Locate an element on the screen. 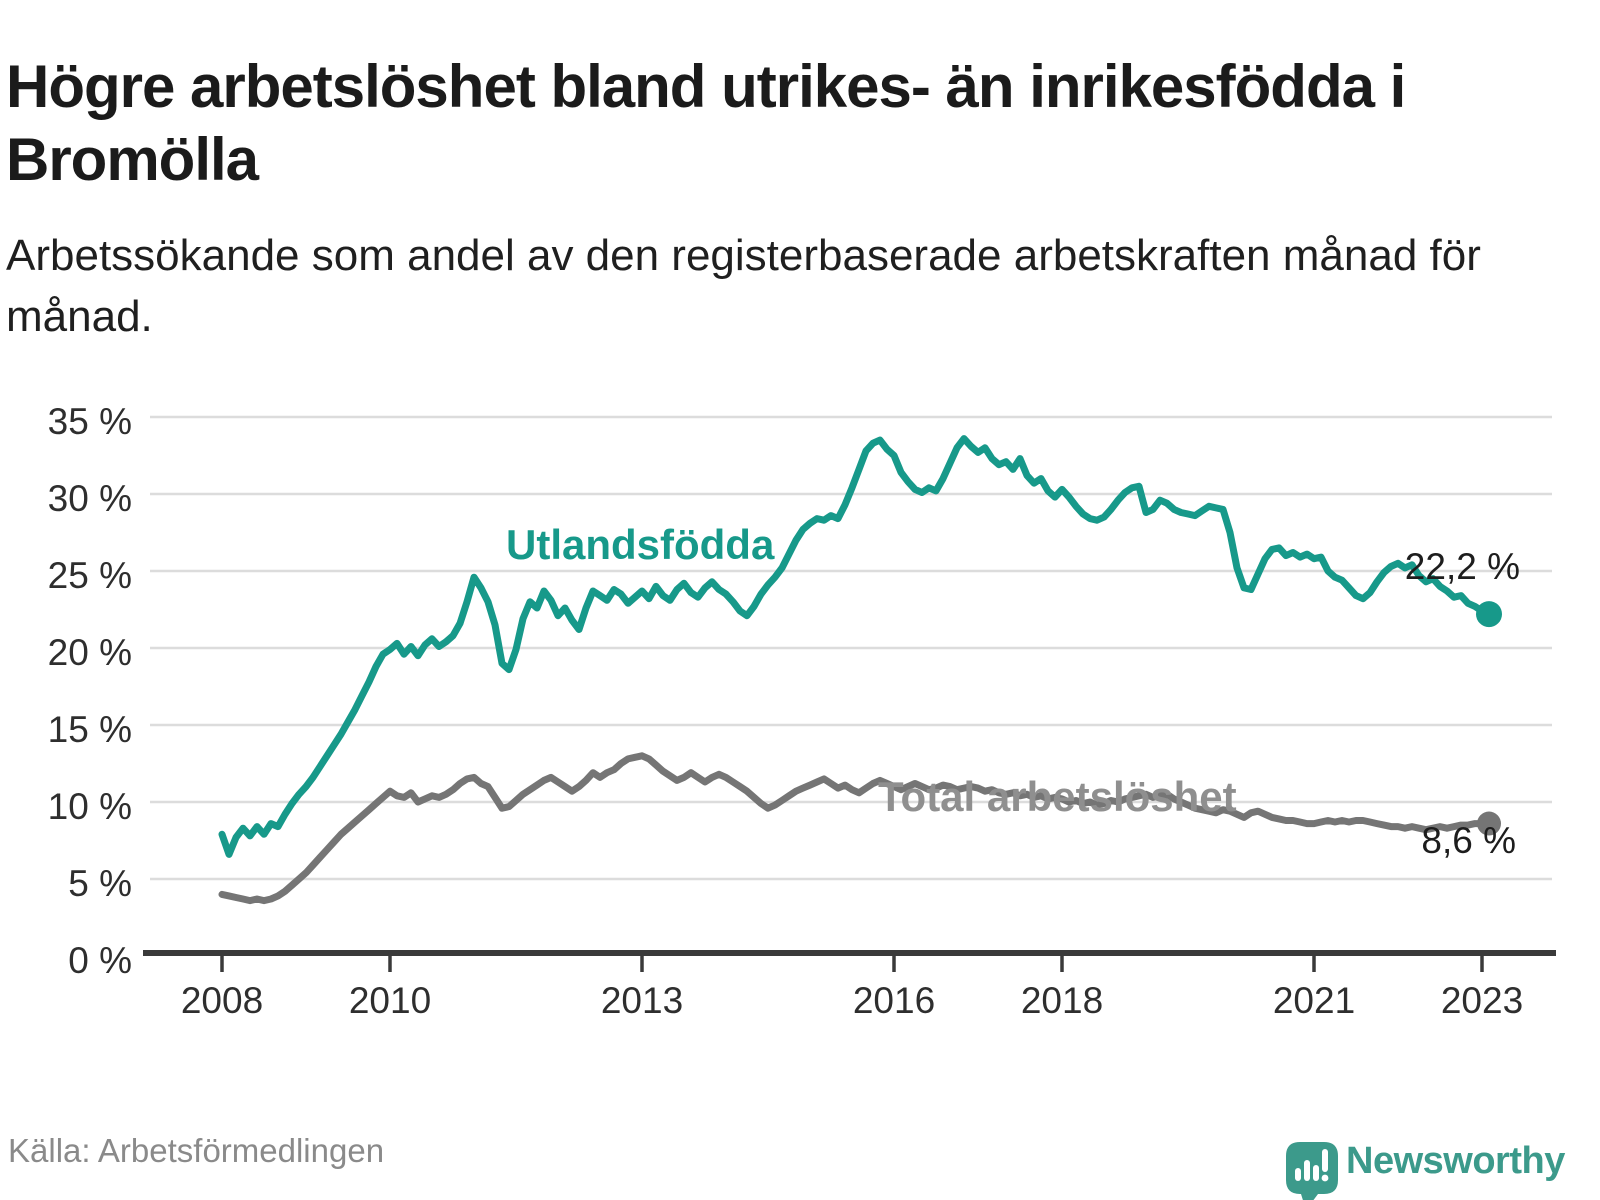 The height and width of the screenshot is (1200, 1600). series-label-utlandsfodda: Utlandsfödda is located at coordinates (640, 544).